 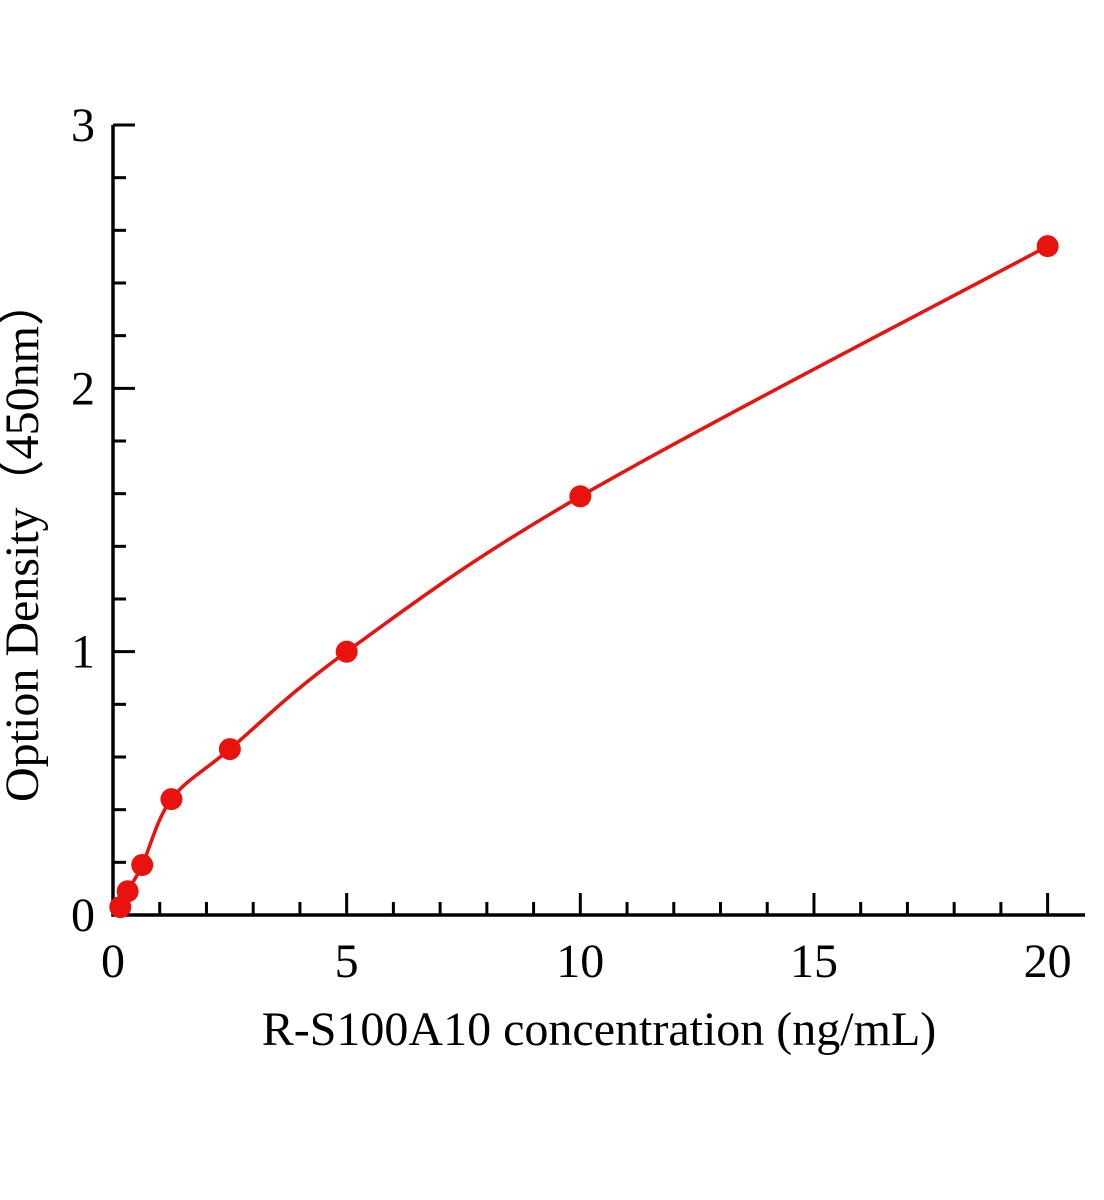 I want to click on x-tick-label: 5, so click(x=347, y=961).